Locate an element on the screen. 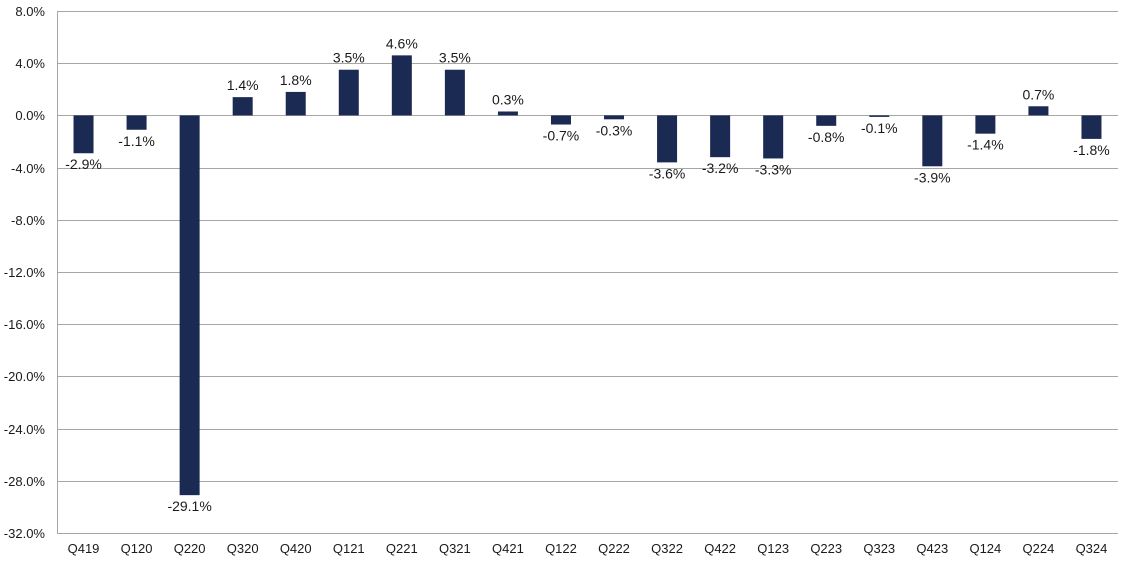 This screenshot has width=1128, height=562. data-label: -3.3% is located at coordinates (773, 169).